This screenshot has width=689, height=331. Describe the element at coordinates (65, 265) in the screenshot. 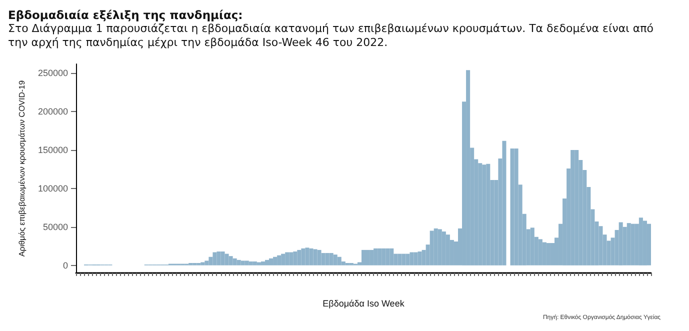

I see `y-tick-label: 0` at that location.